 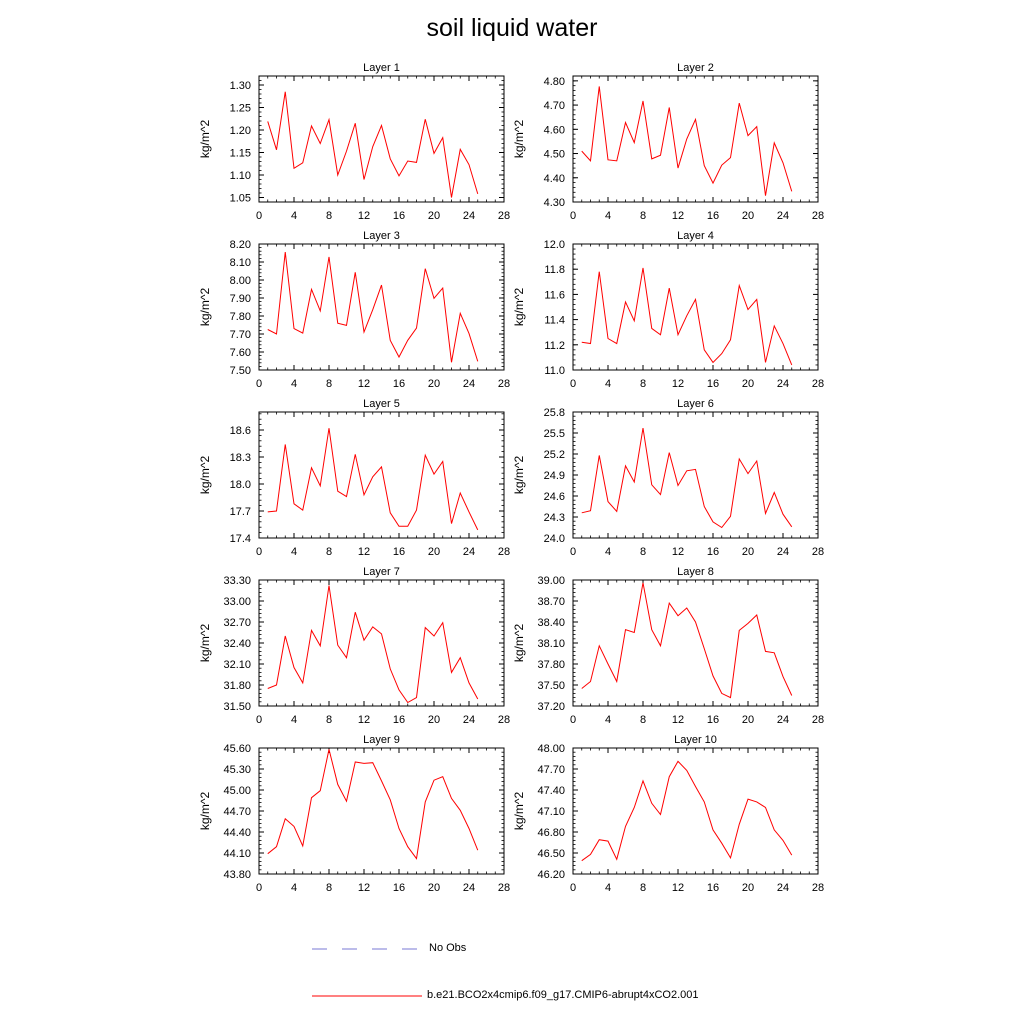 I want to click on y-tick-label: 39.00, so click(x=551, y=581).